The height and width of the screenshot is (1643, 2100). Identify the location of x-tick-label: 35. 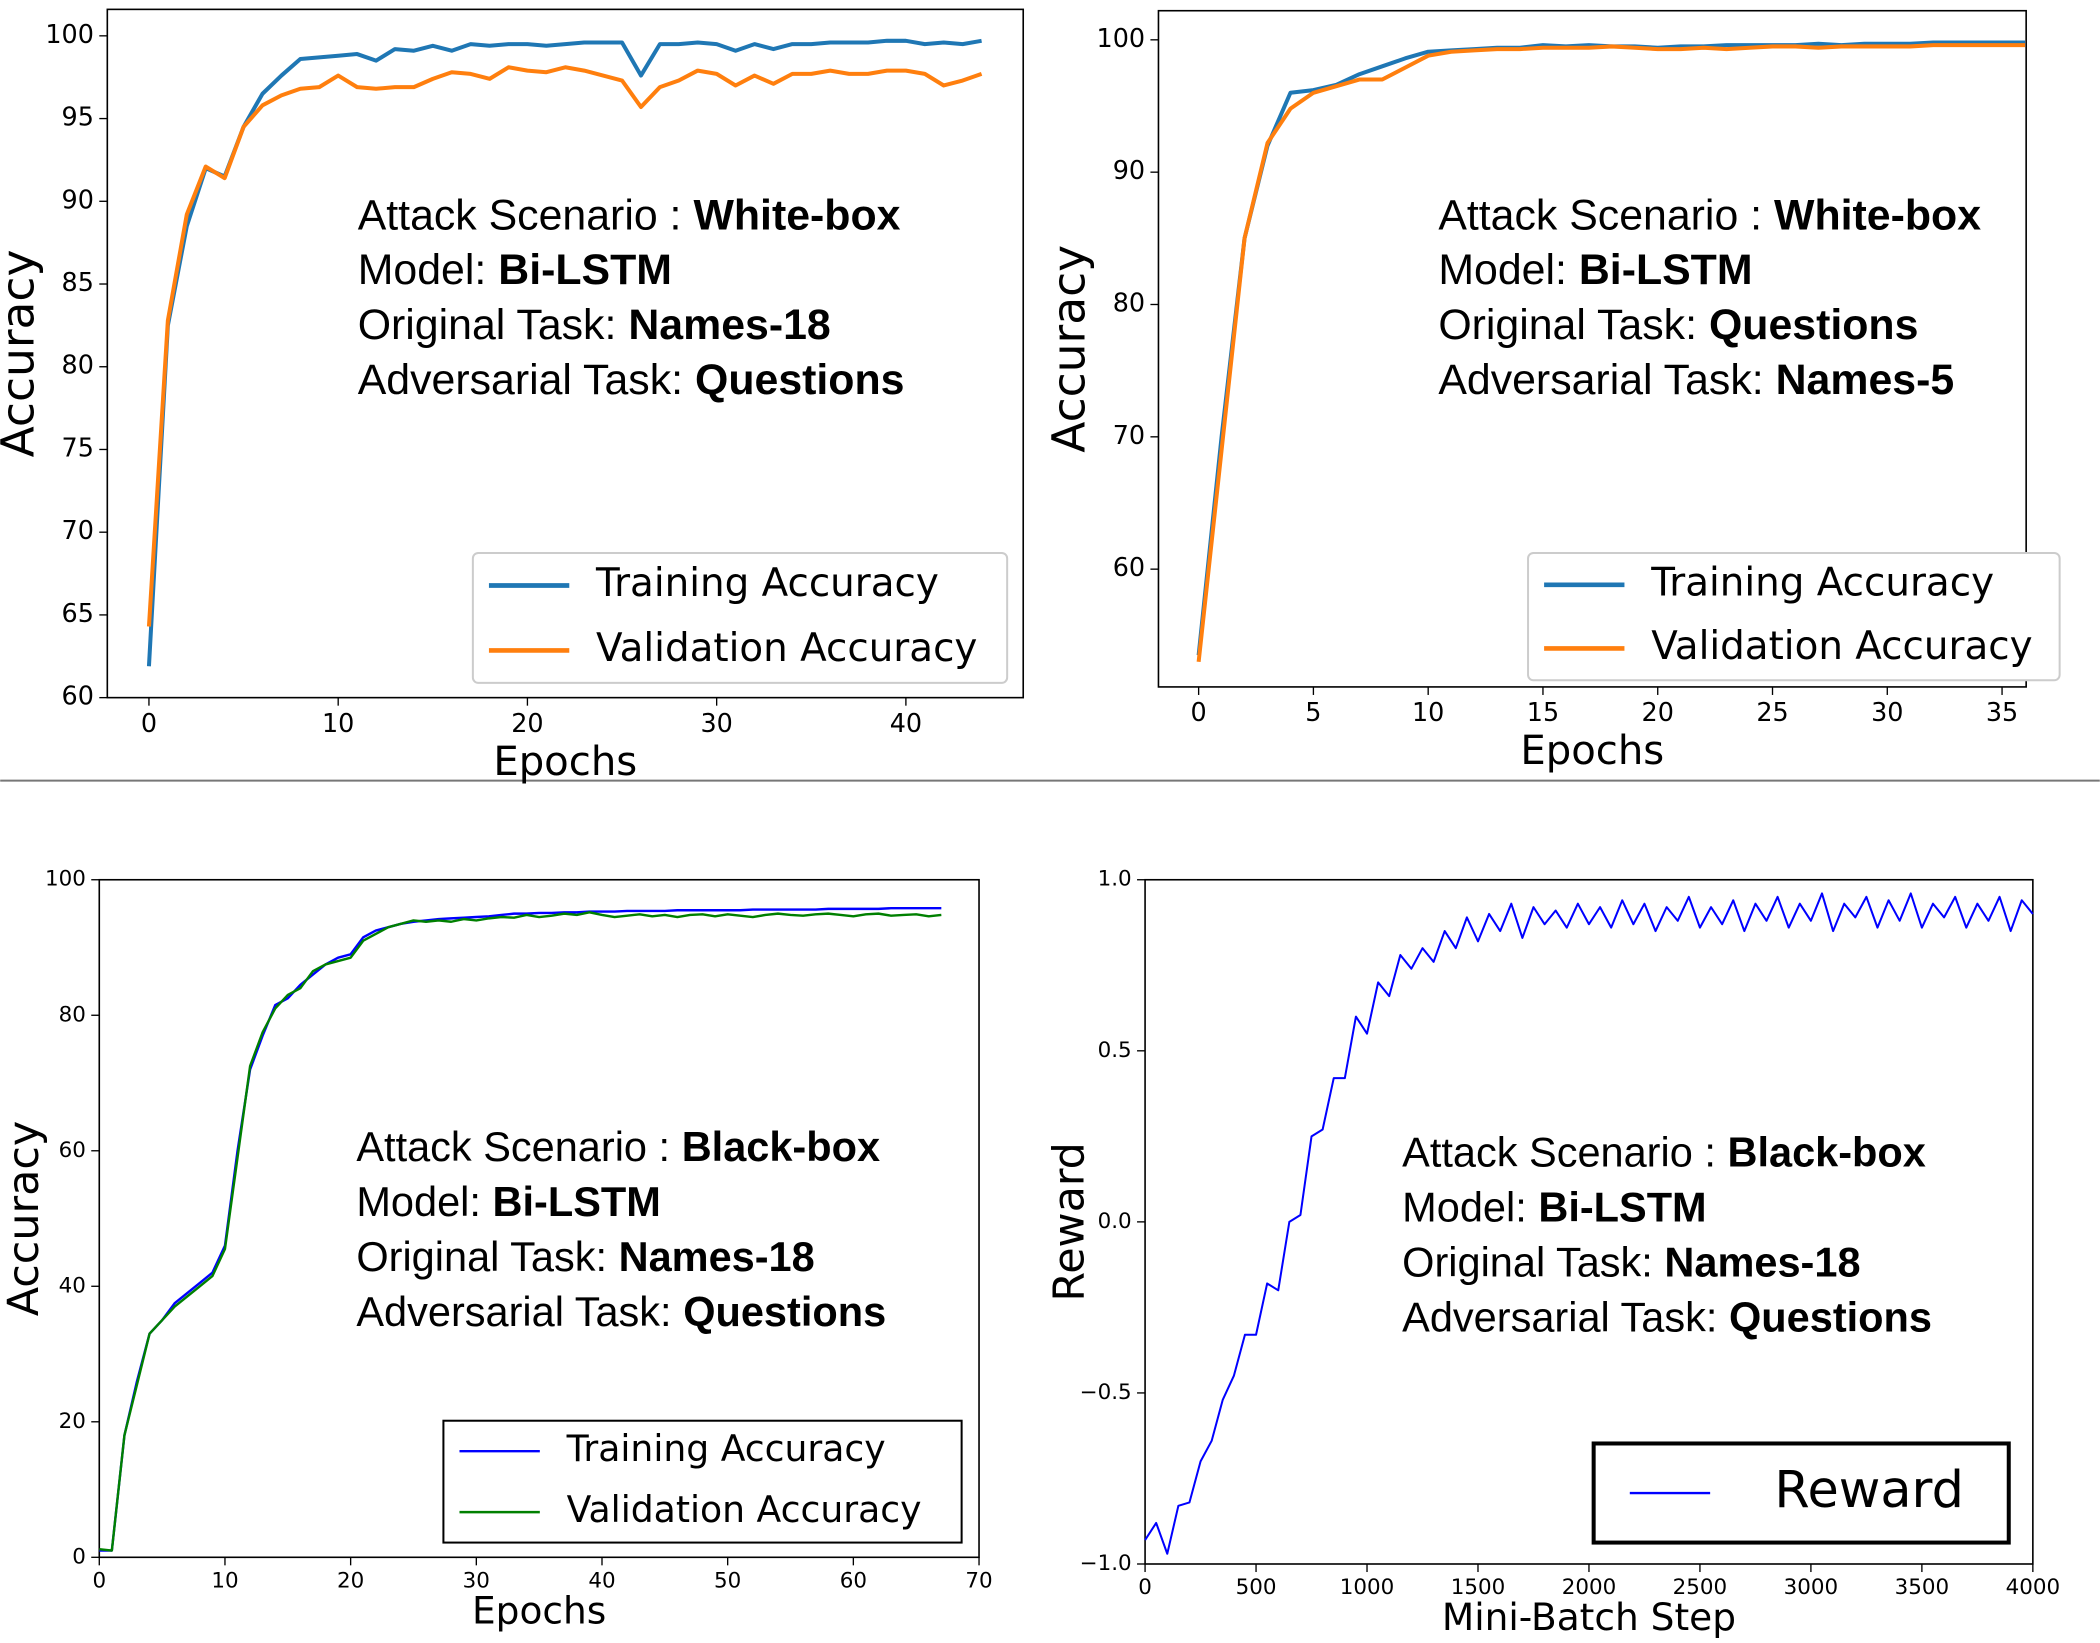
(2002, 712).